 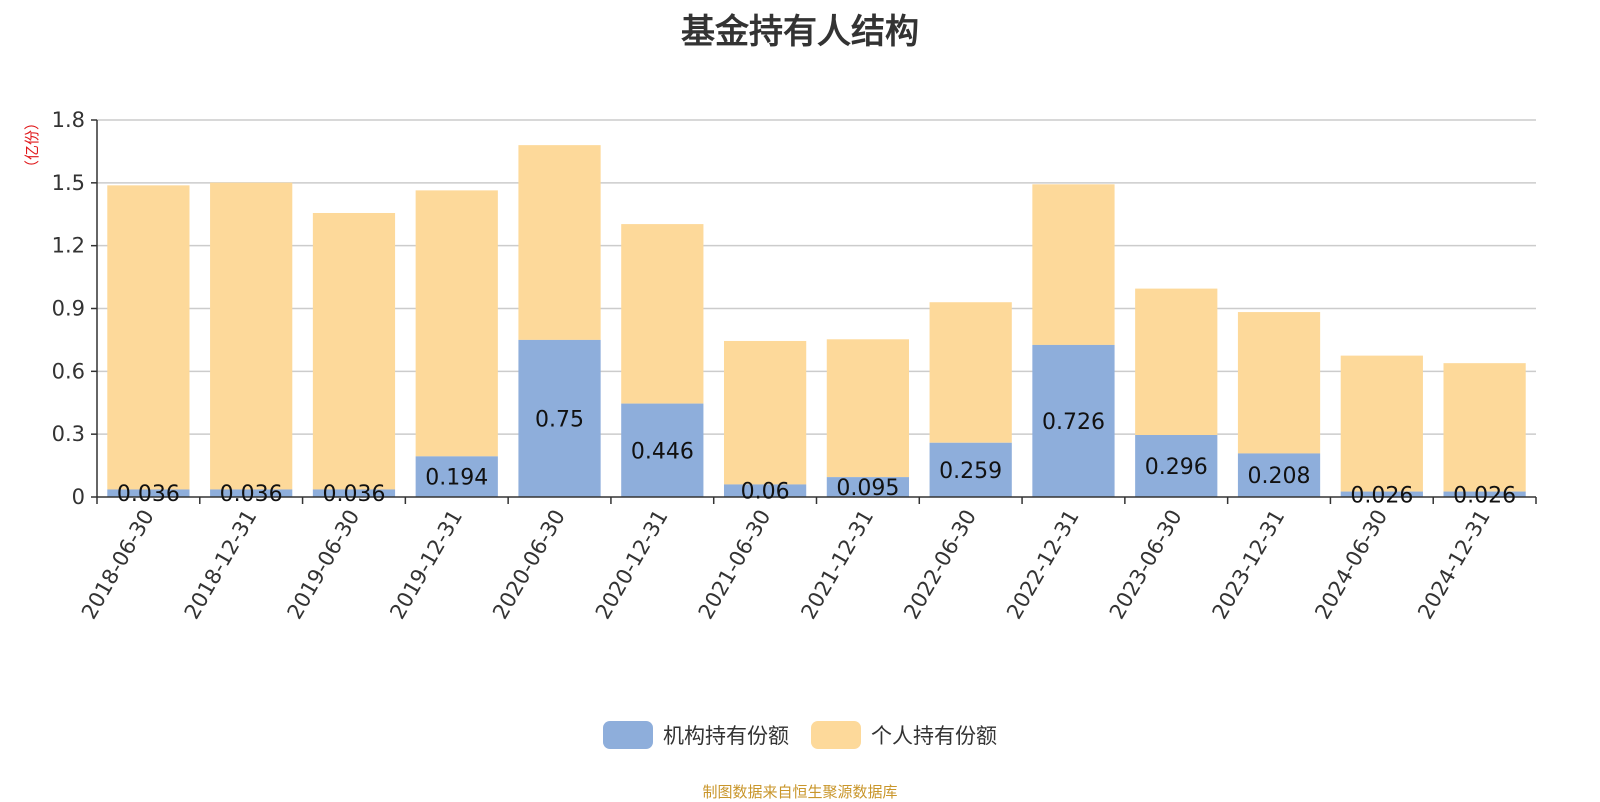 I want to click on x-tick-label: 2019-12-31, so click(x=426, y=565).